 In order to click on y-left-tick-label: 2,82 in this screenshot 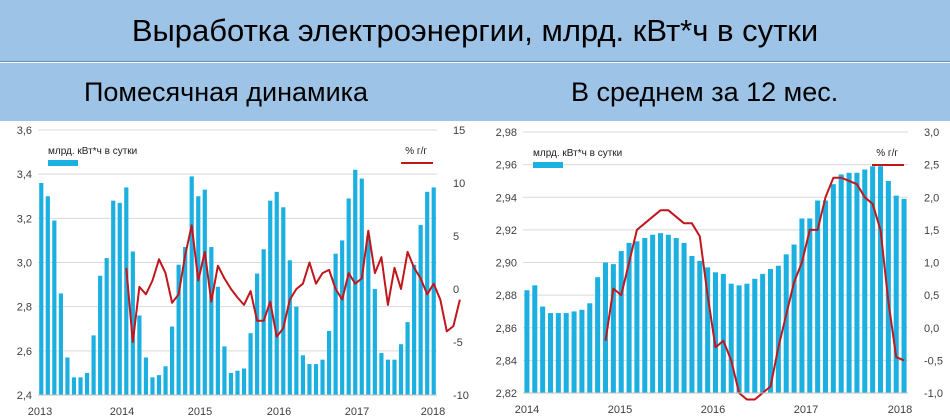, I will do `click(506, 394)`.